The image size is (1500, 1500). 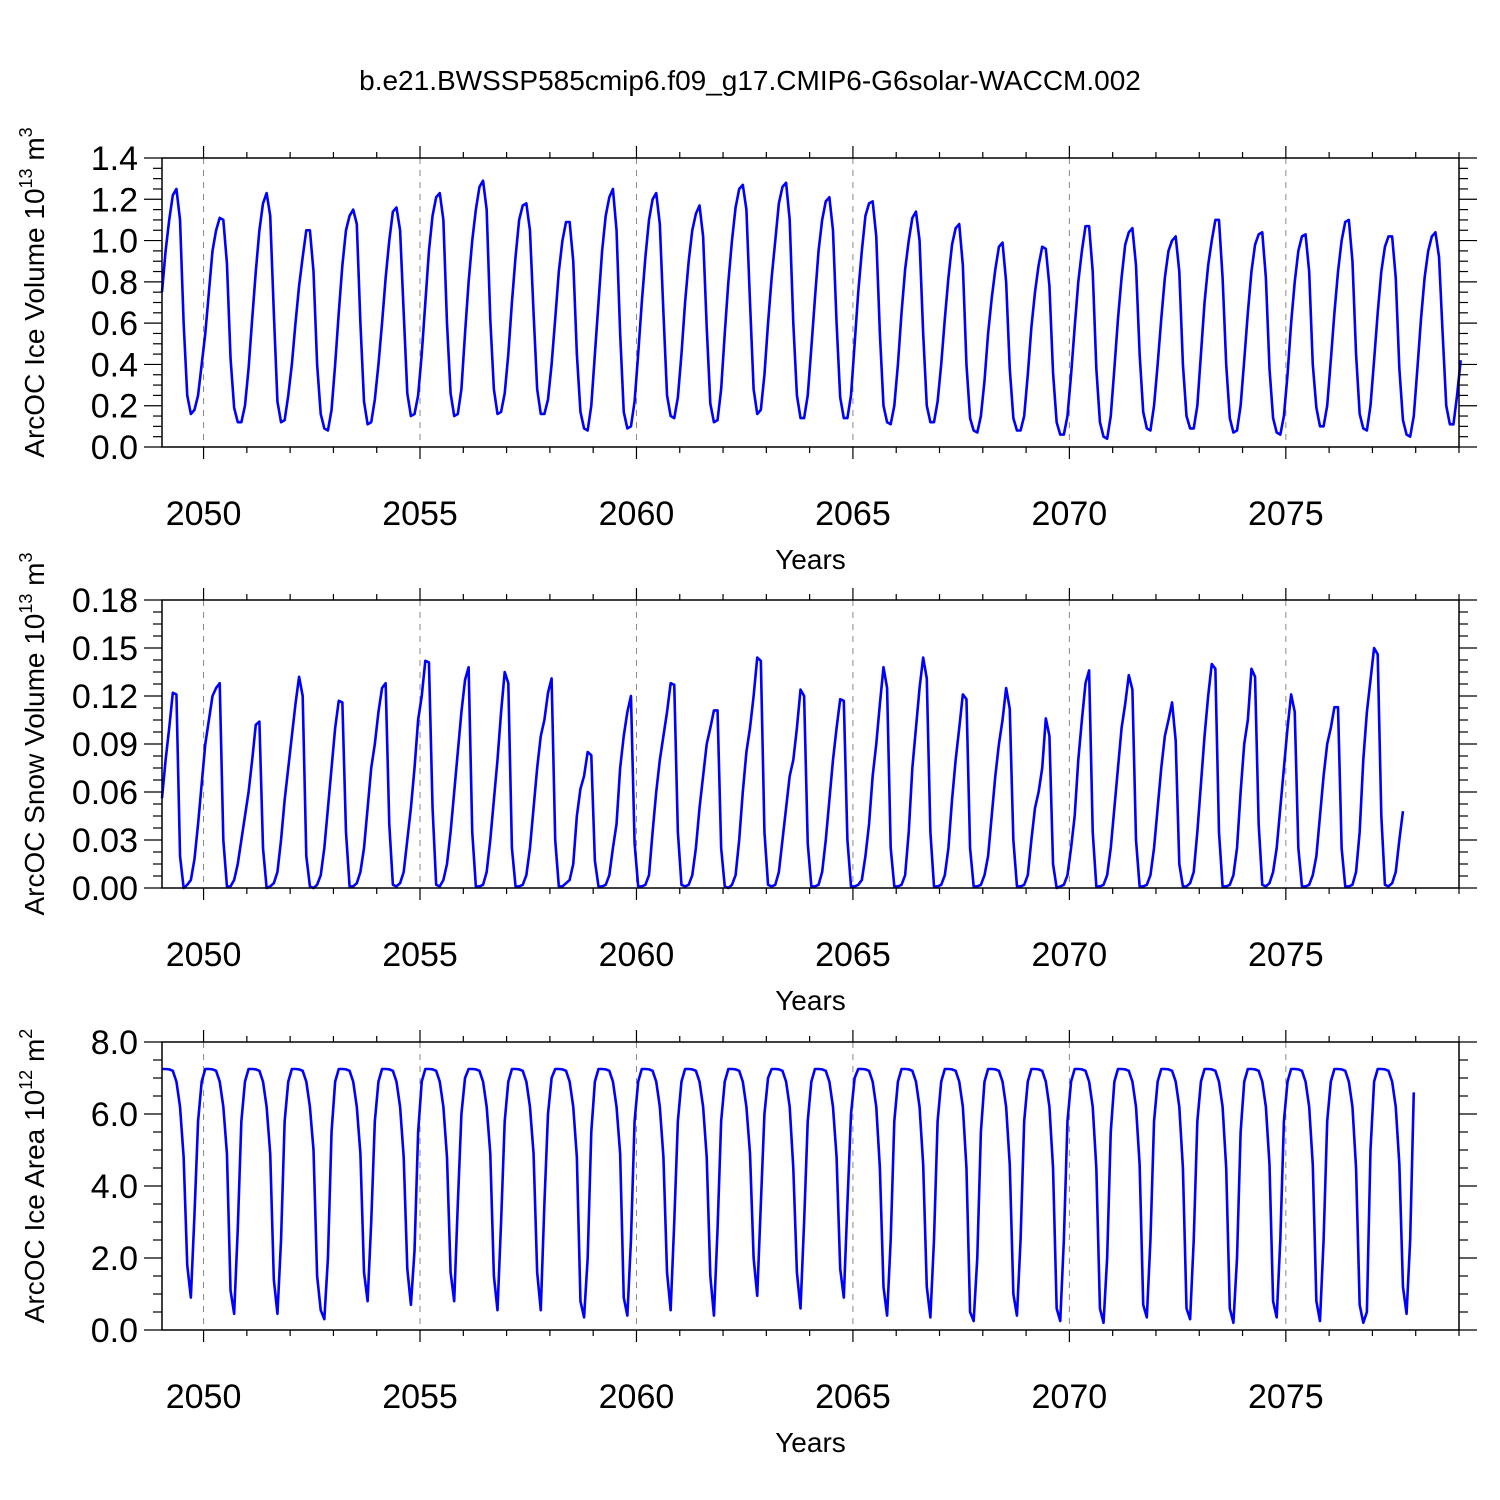 What do you see at coordinates (114, 1259) in the screenshot?
I see `y-tick-label: 2.0` at bounding box center [114, 1259].